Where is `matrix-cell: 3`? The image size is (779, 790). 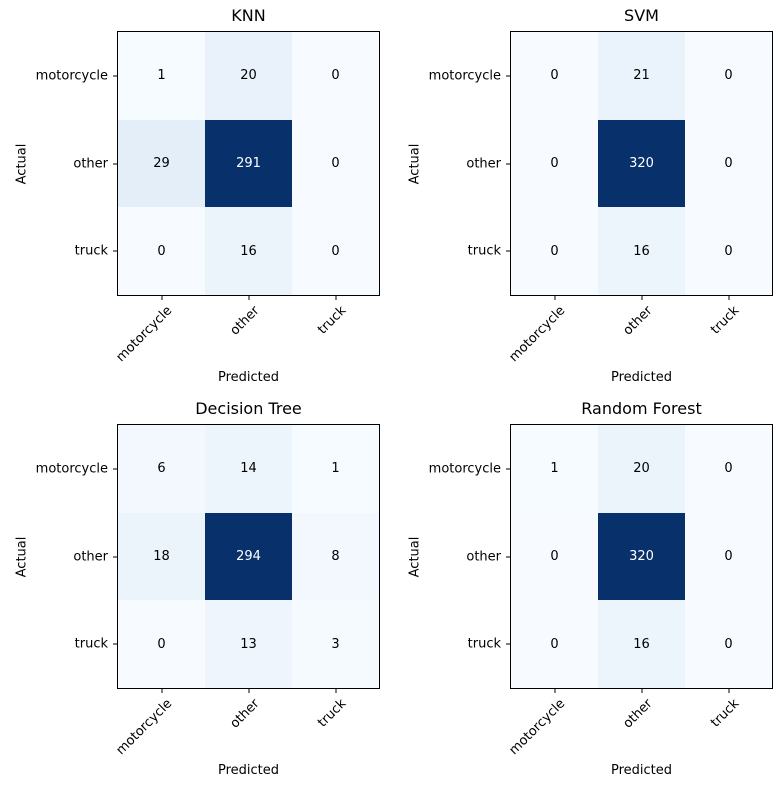
matrix-cell: 3 is located at coordinates (335, 644).